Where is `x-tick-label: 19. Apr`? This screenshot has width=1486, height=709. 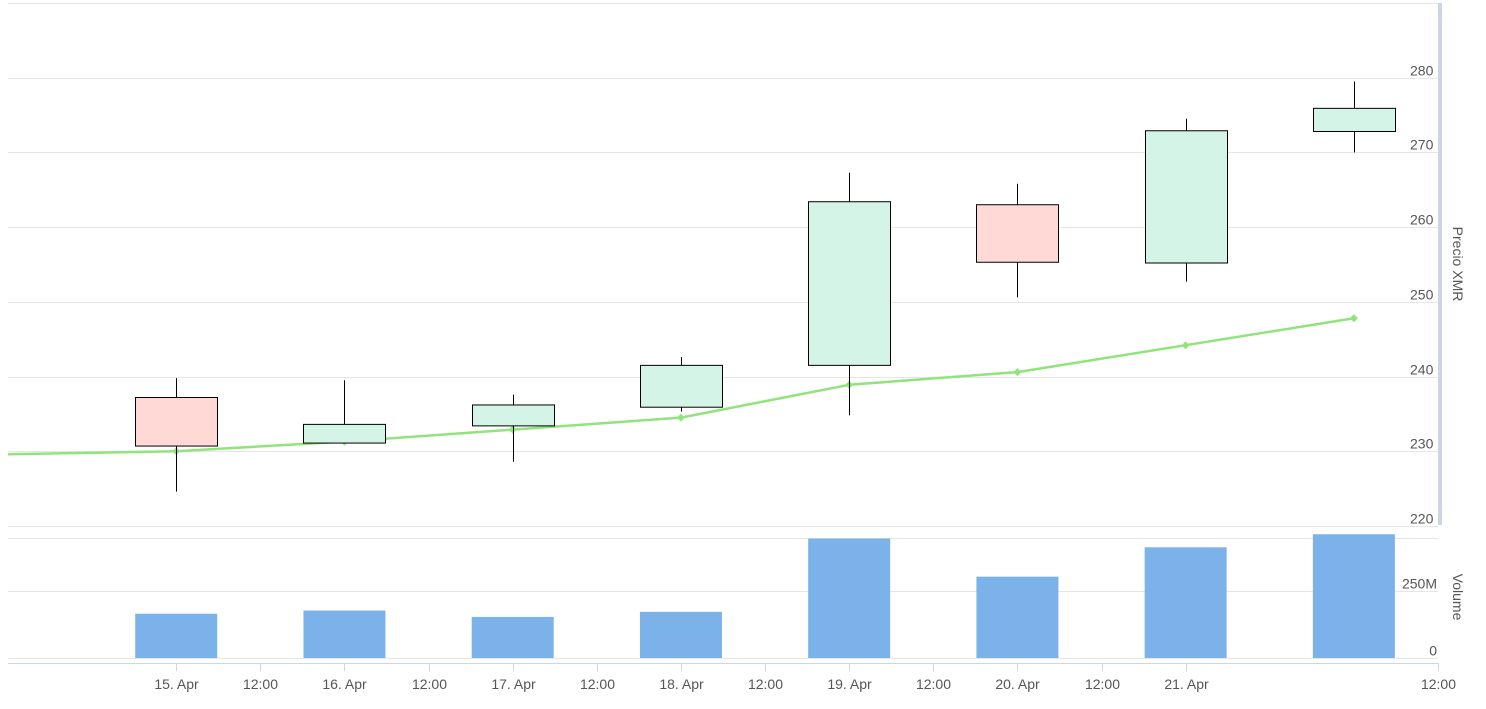 x-tick-label: 19. Apr is located at coordinates (849, 684).